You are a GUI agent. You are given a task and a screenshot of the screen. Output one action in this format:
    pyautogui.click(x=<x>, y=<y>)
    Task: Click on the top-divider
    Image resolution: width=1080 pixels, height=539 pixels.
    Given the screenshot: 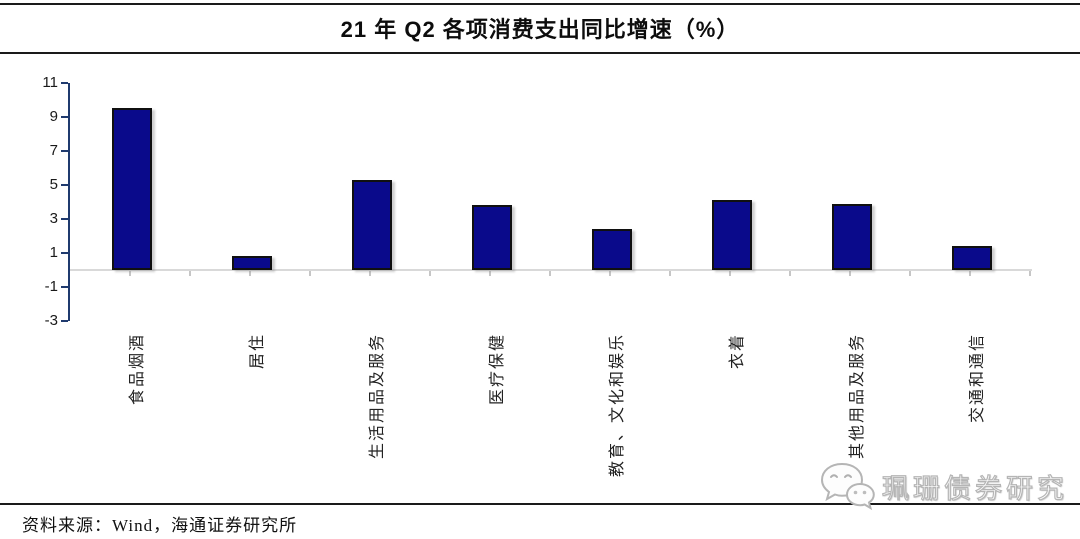 What is the action you would take?
    pyautogui.click(x=540, y=4)
    